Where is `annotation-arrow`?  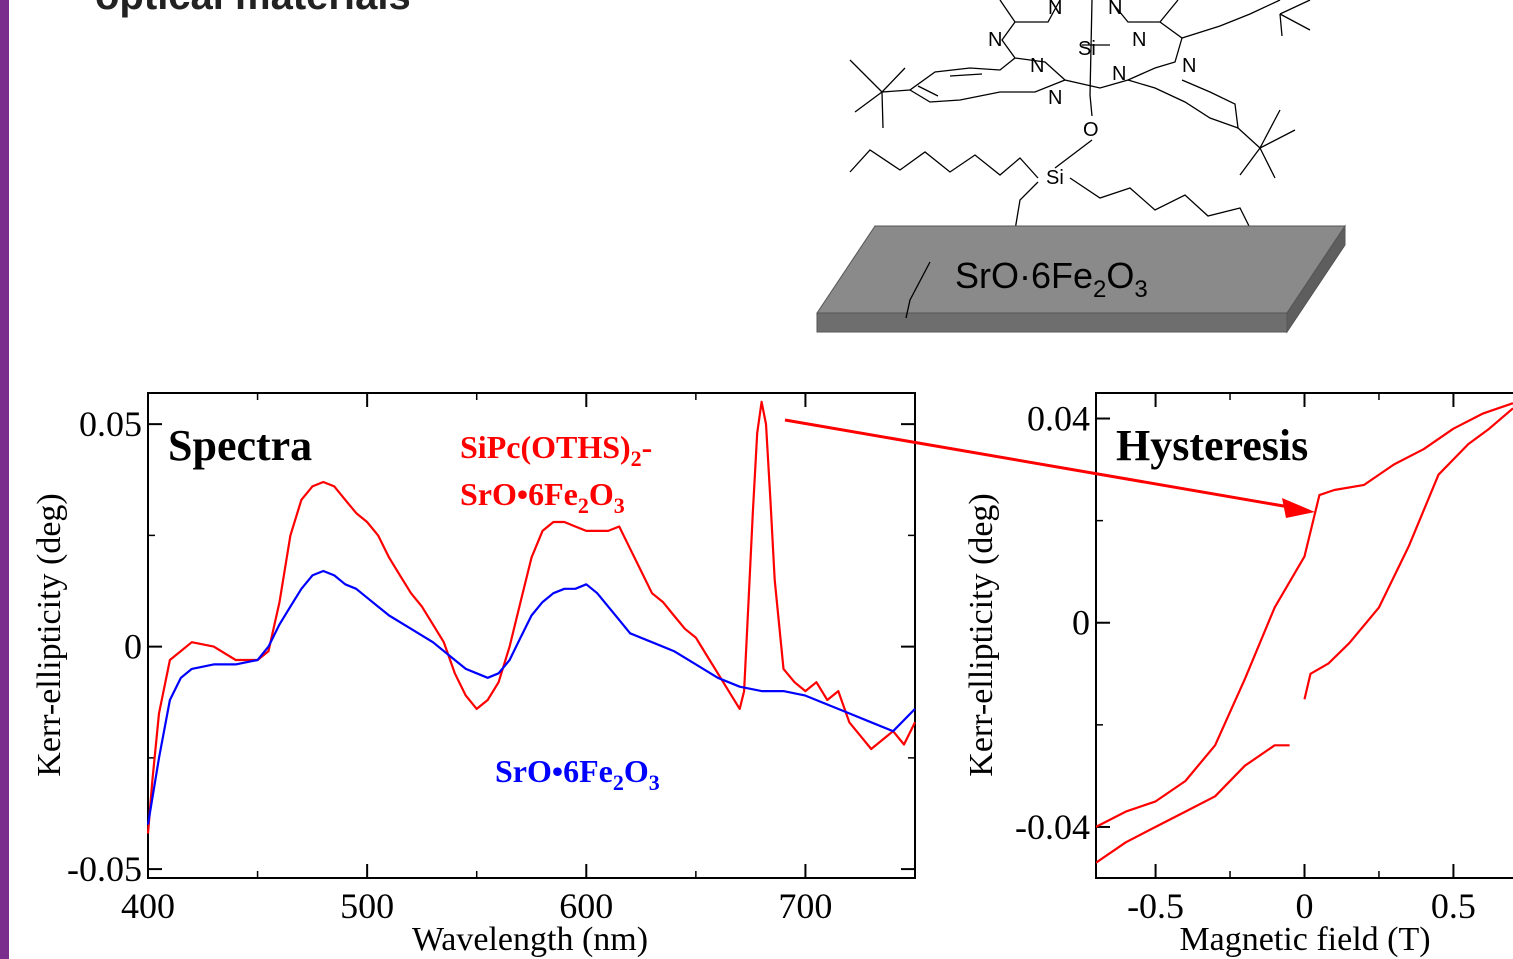 annotation-arrow is located at coordinates (1049, 468).